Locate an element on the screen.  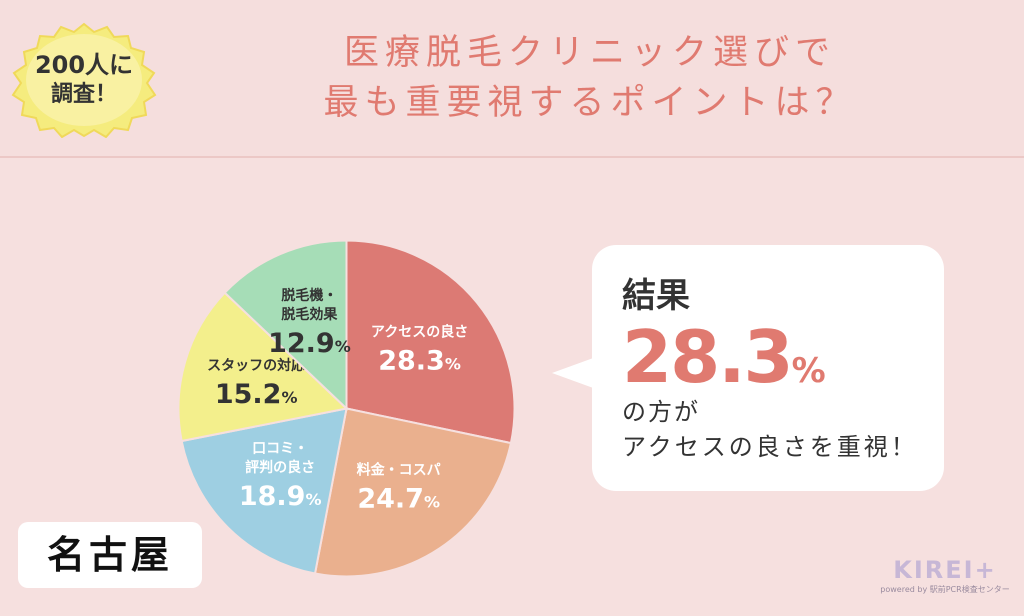
survey-badge: 200人に 調査！ is located at coordinates (84, 80).